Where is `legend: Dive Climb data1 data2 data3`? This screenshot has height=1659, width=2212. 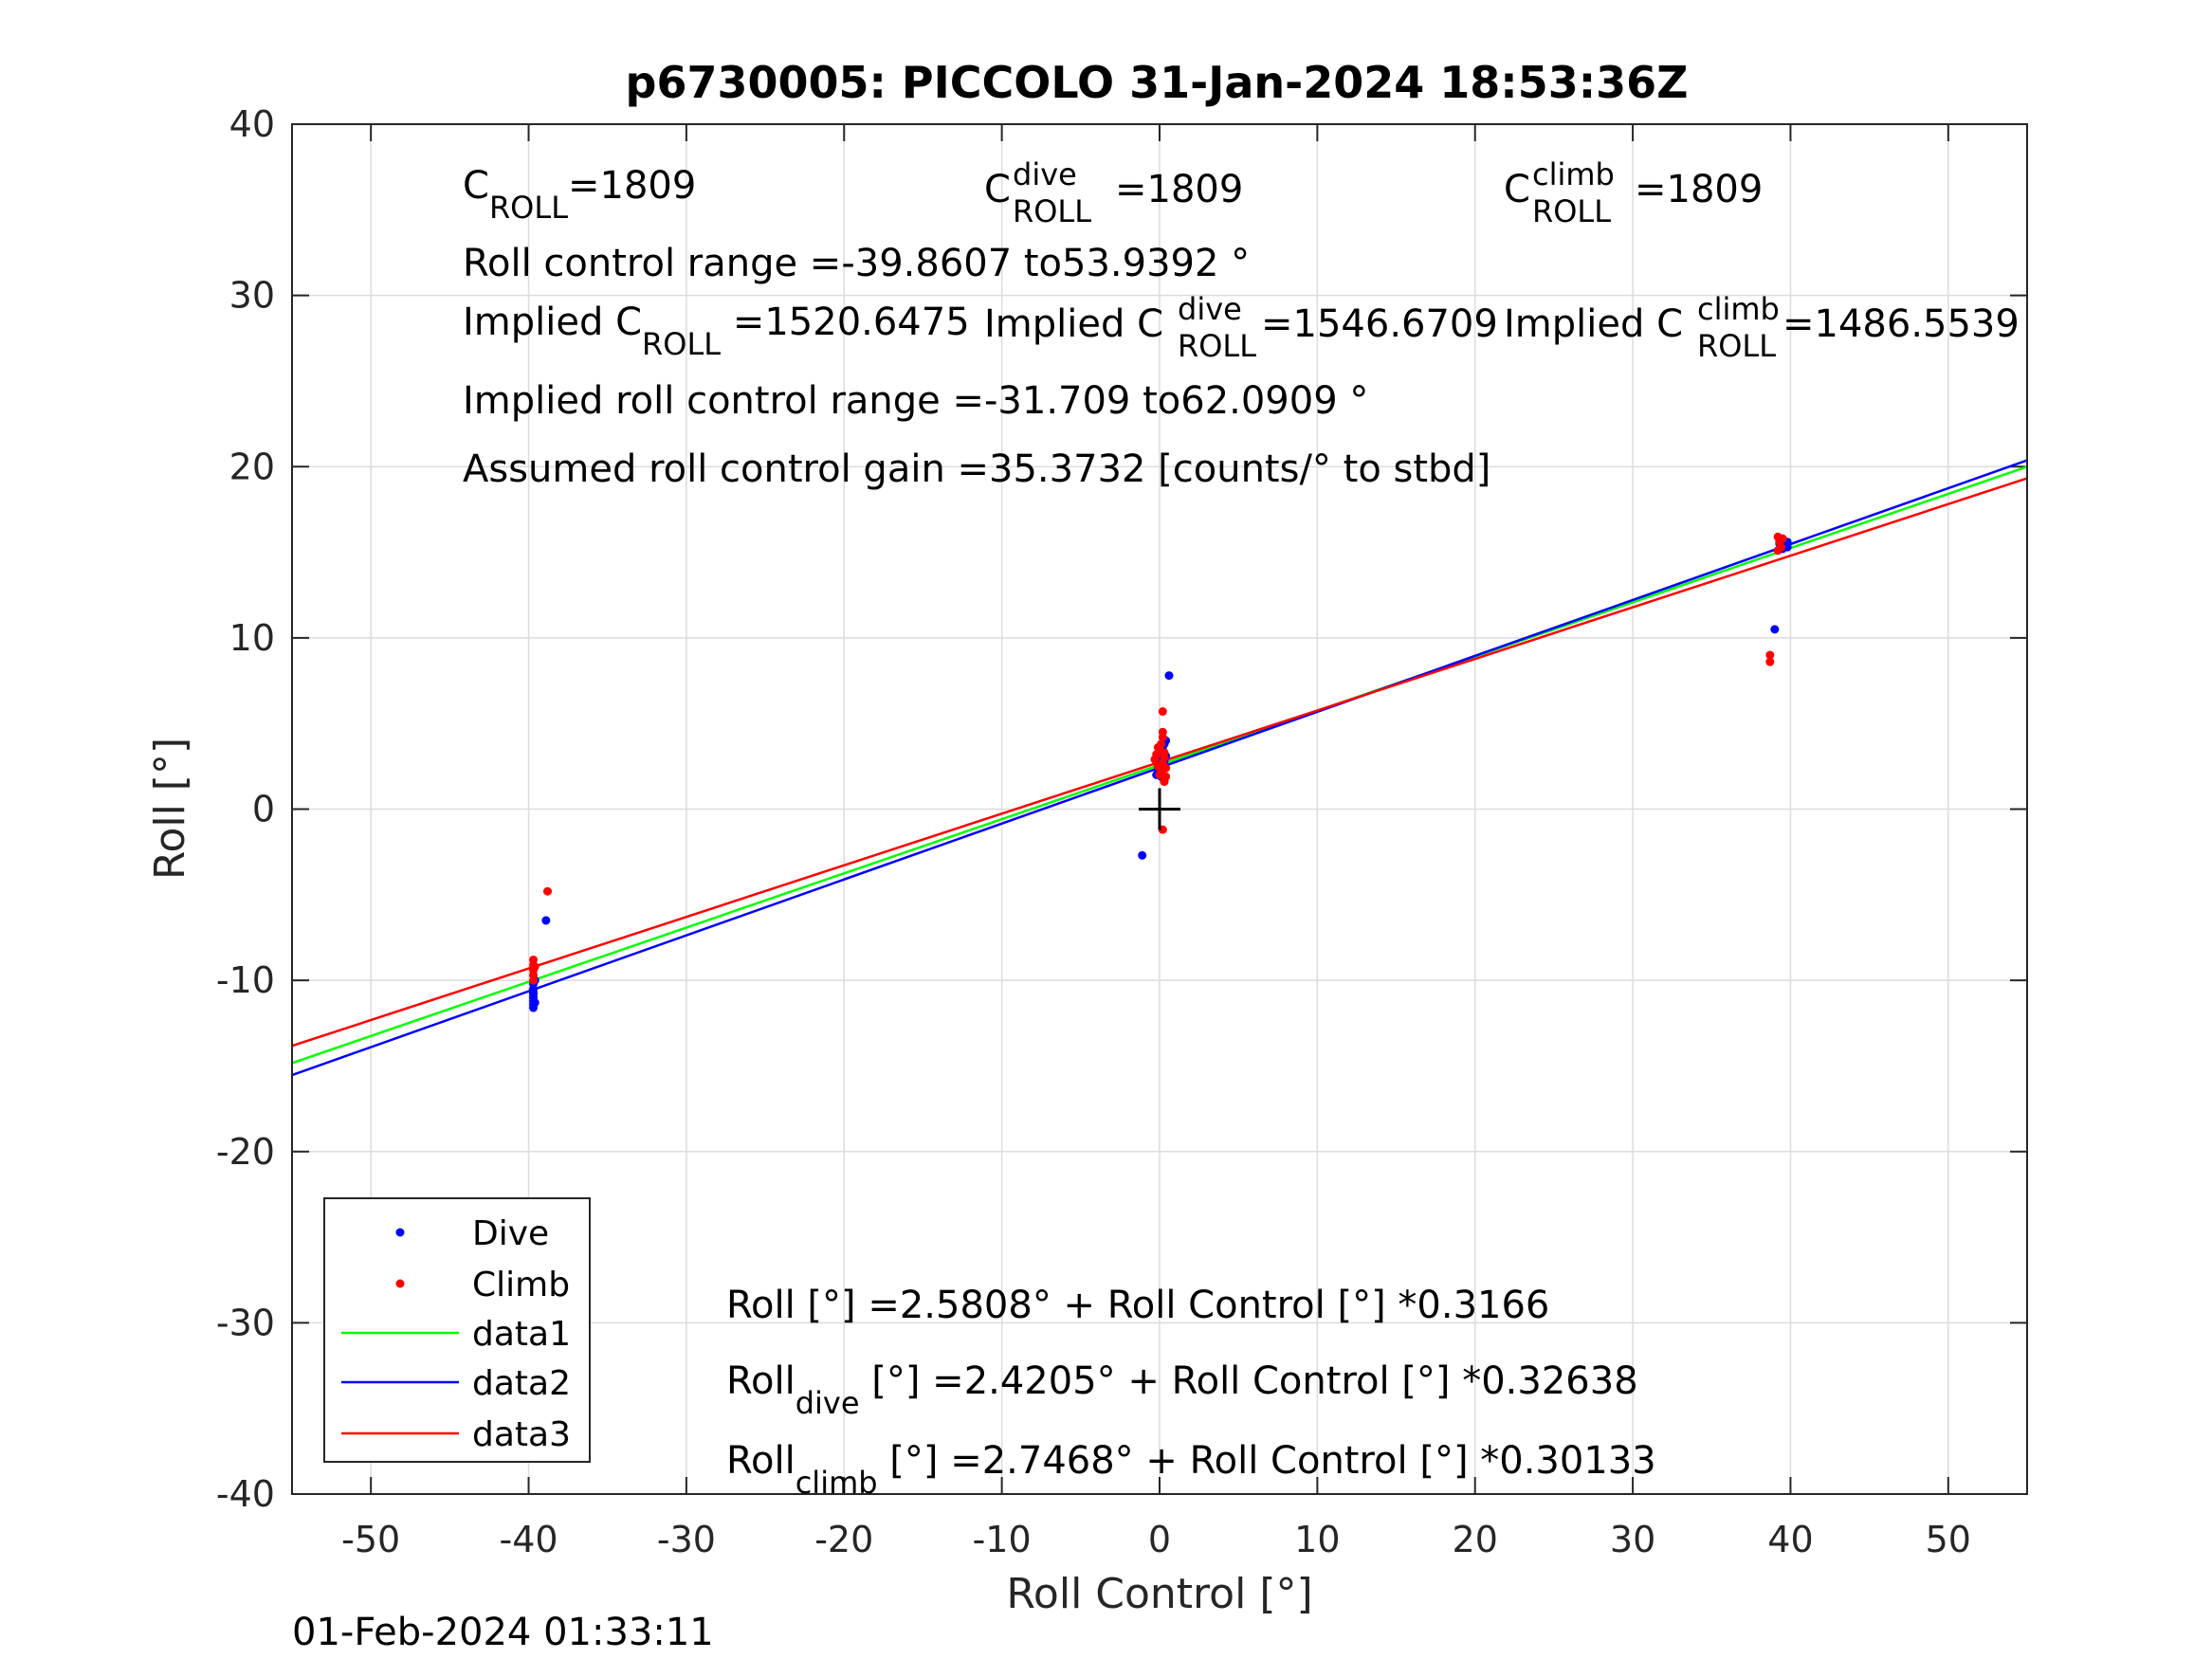
legend: Dive Climb data1 data2 data3 is located at coordinates (457, 1330).